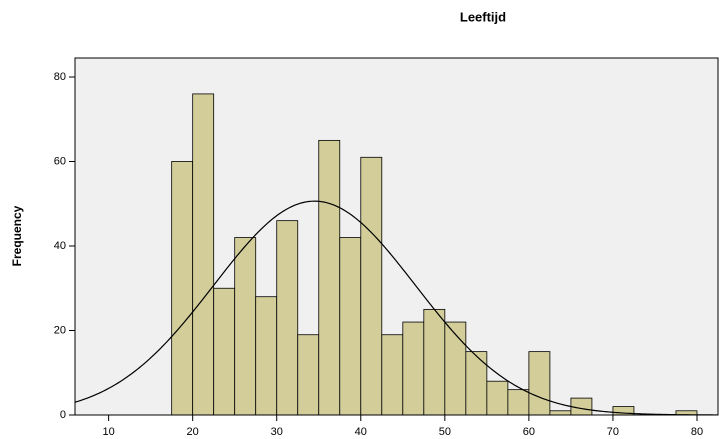 The width and height of the screenshot is (725, 439). I want to click on x-tick-label: 10, so click(108, 432).